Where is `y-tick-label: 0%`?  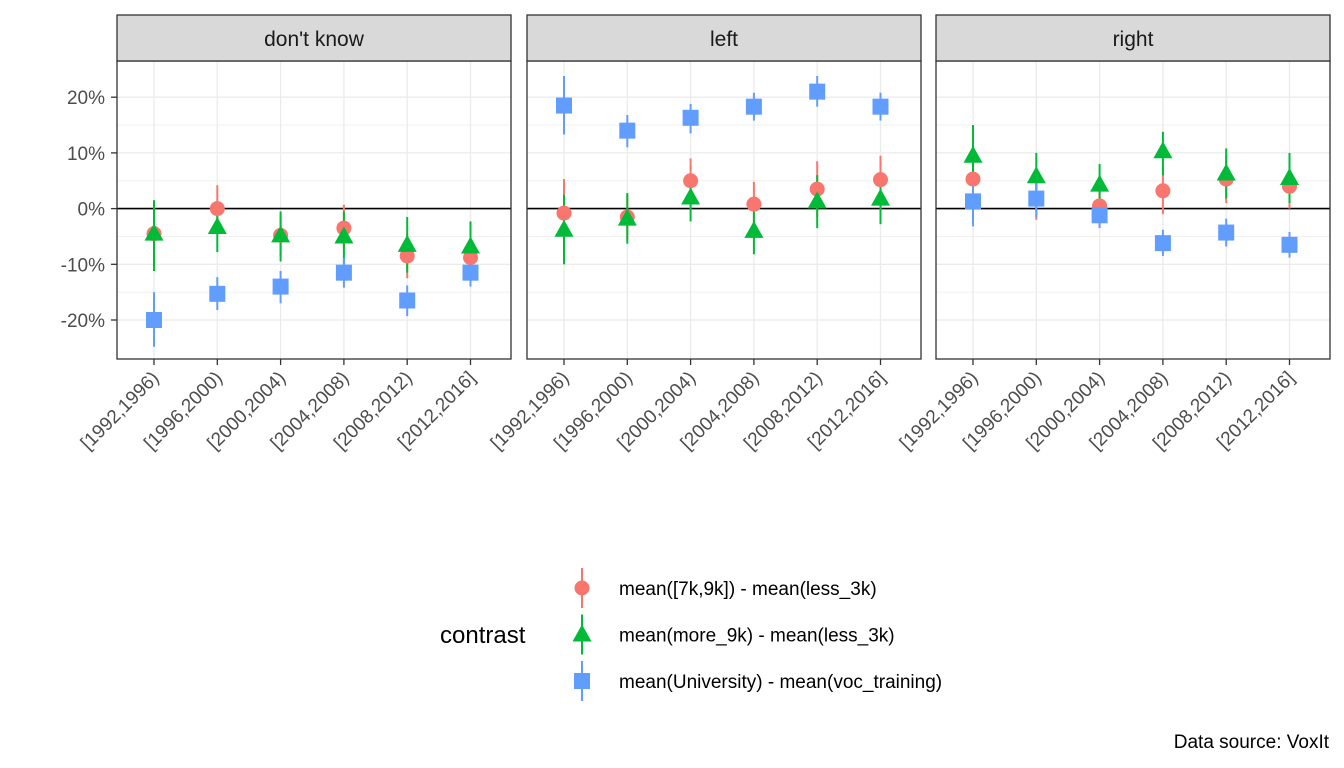
y-tick-label: 0% is located at coordinates (92, 210).